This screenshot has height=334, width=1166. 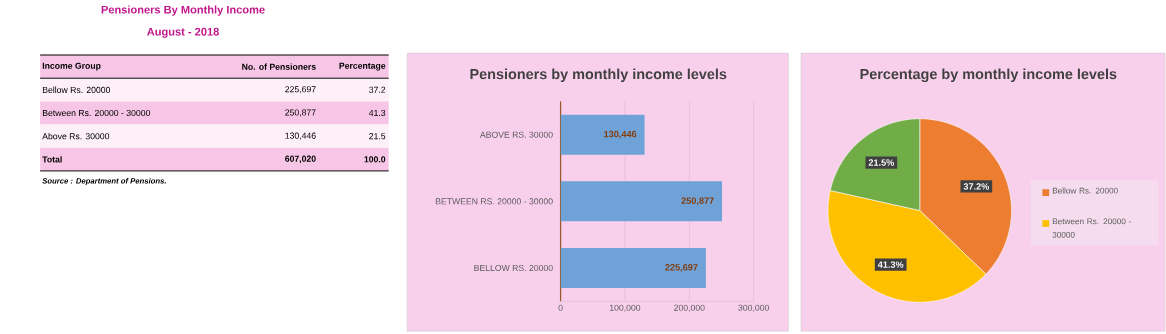 I want to click on text: 21.5, so click(x=377, y=136).